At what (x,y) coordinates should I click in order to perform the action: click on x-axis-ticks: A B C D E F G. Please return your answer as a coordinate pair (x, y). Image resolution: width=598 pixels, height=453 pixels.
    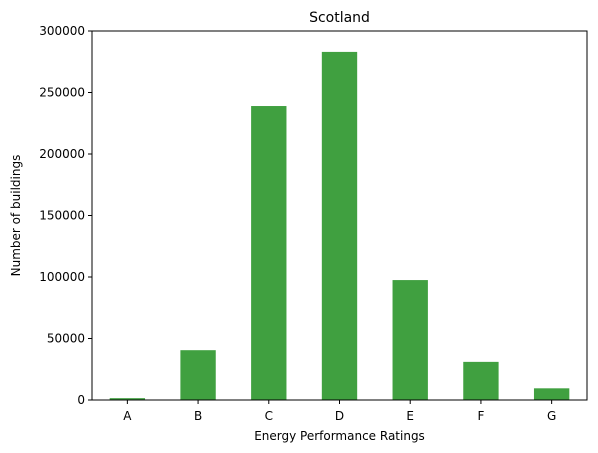
    Looking at the image, I should click on (339, 411).